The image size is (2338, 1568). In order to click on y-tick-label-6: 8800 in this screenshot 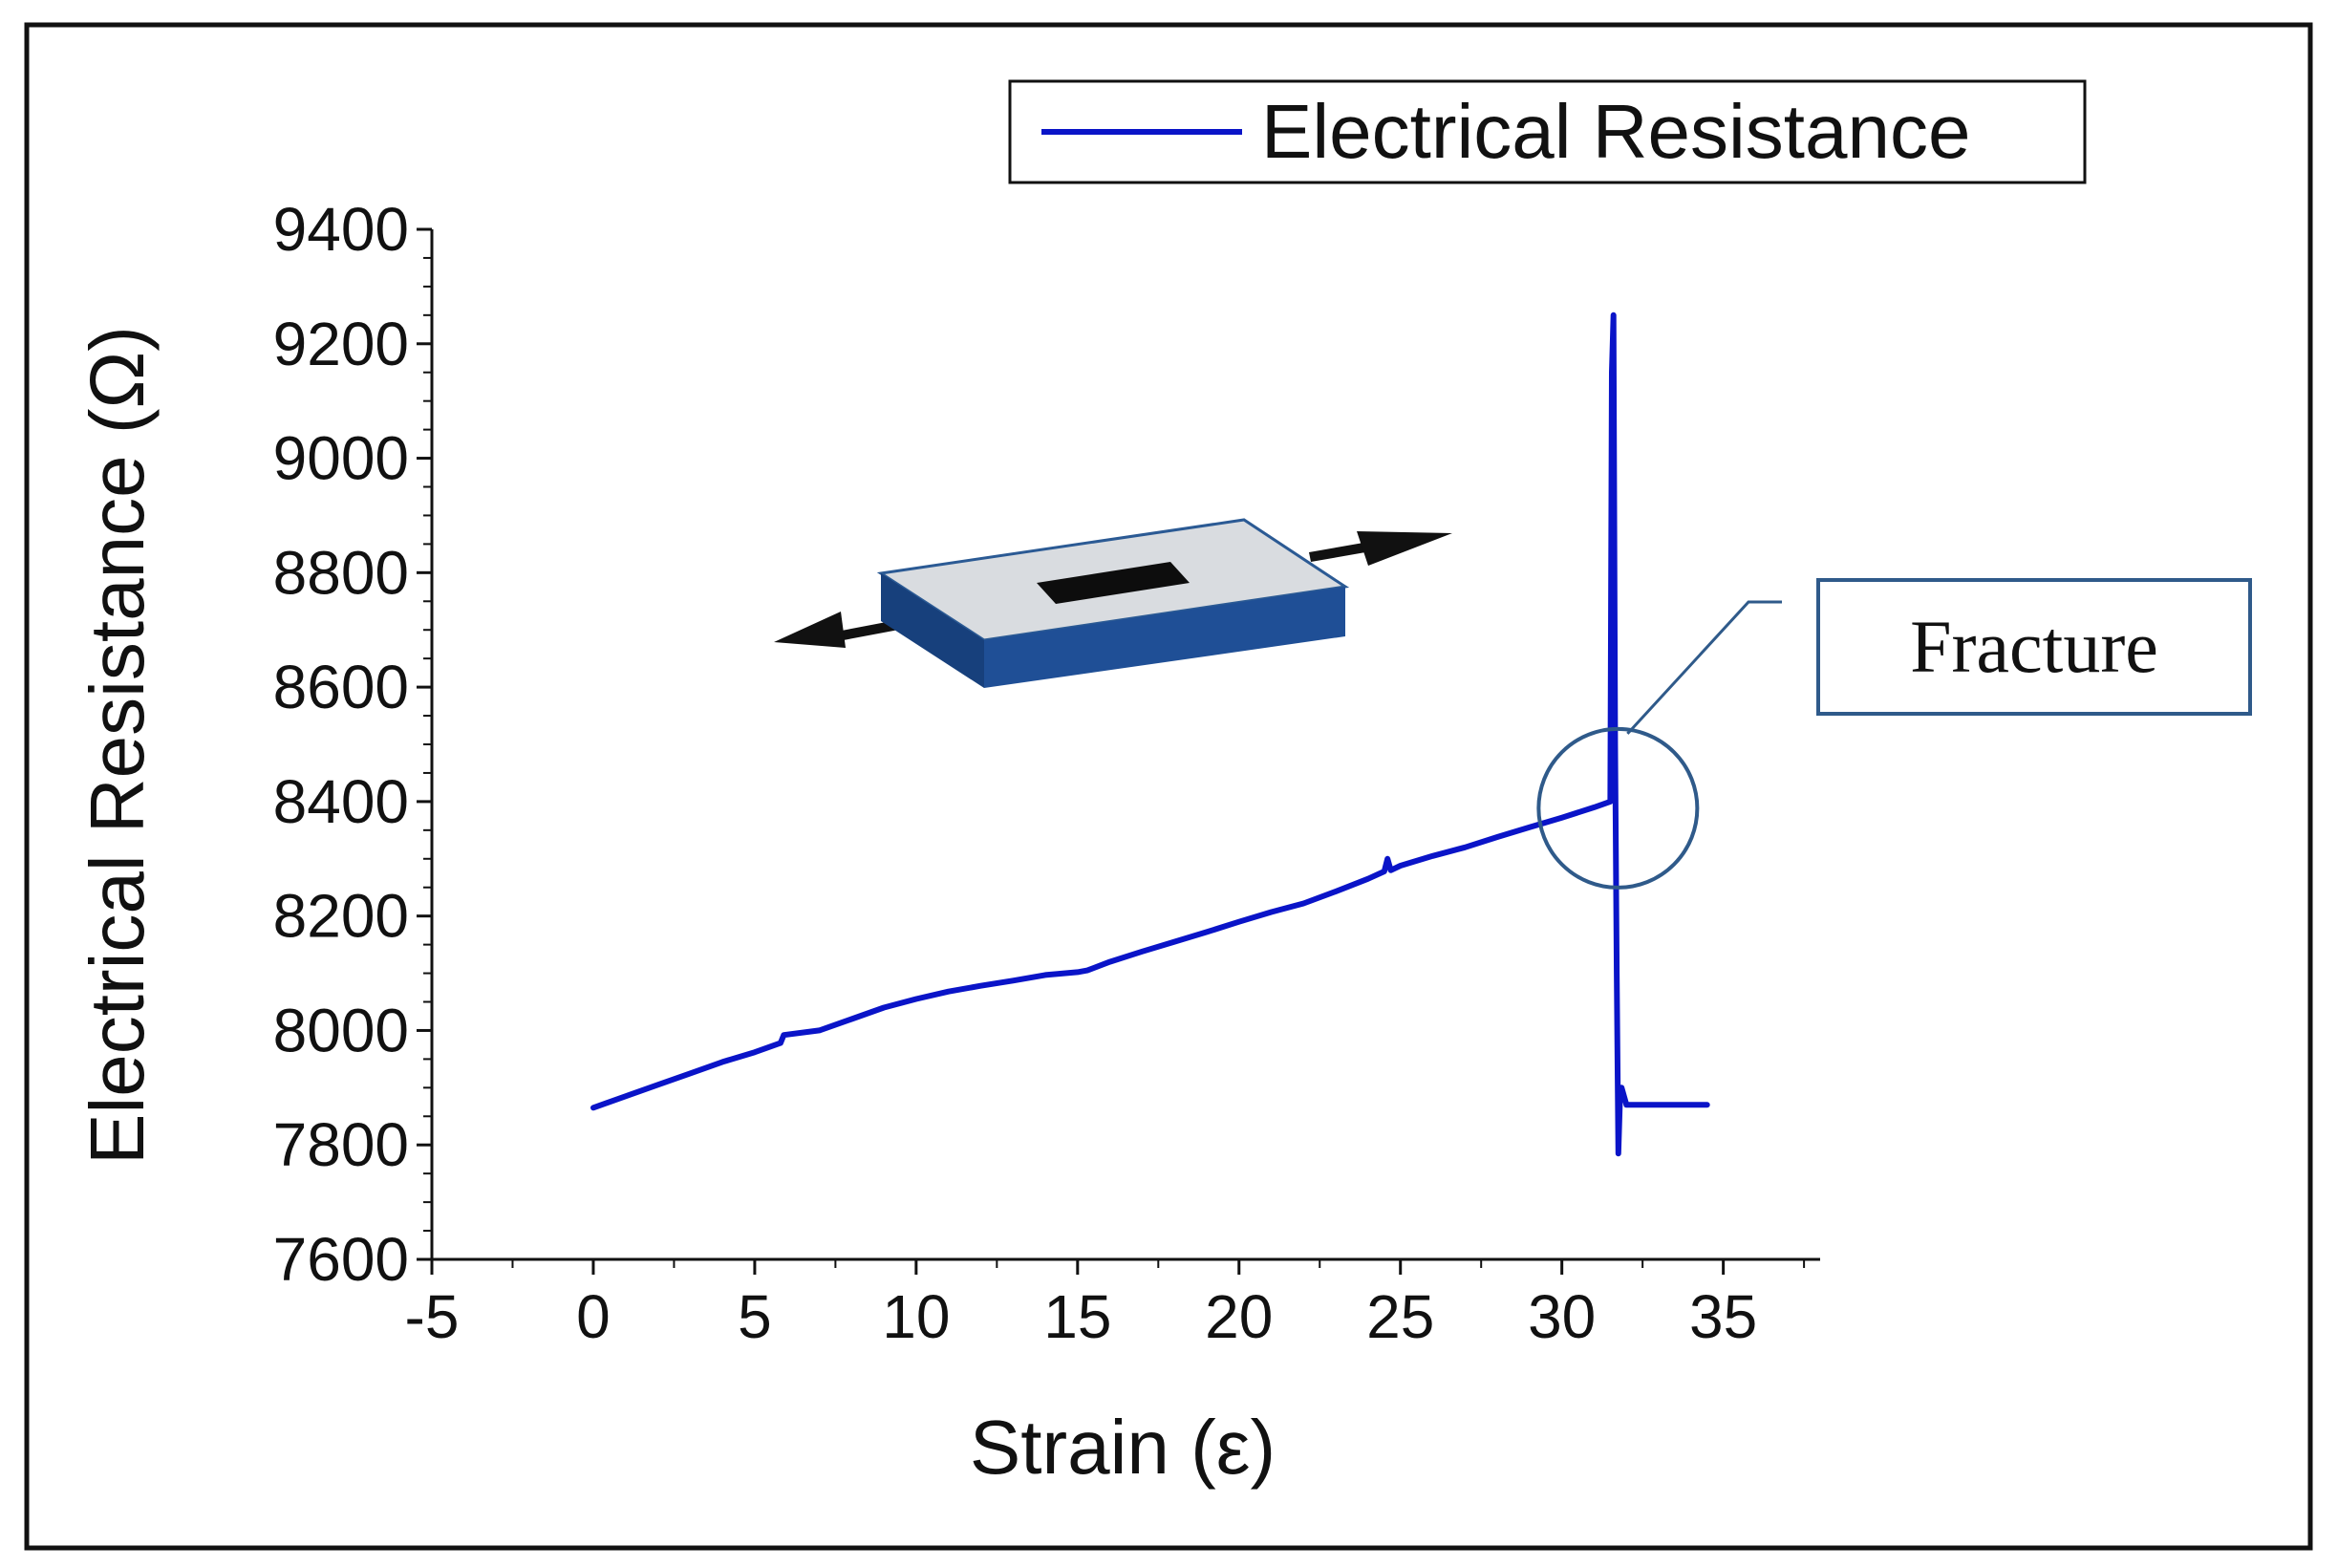, I will do `click(341, 572)`.